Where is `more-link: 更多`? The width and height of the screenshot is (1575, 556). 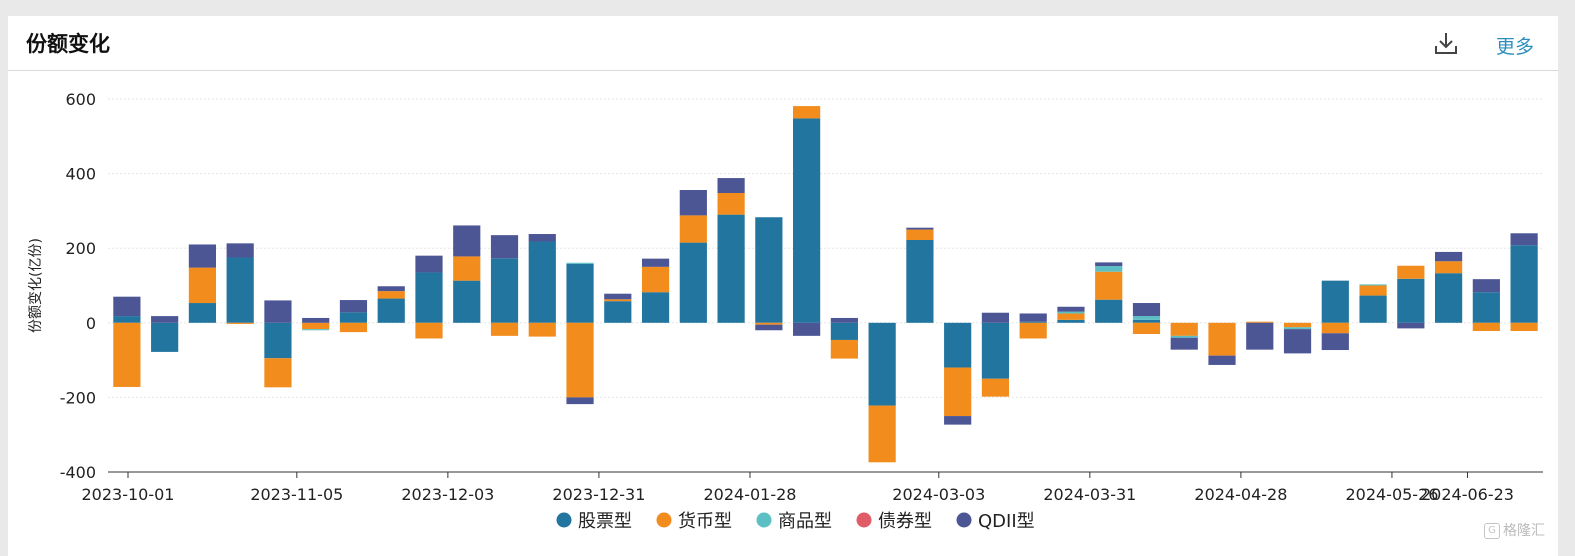 more-link: 更多 is located at coordinates (1515, 47).